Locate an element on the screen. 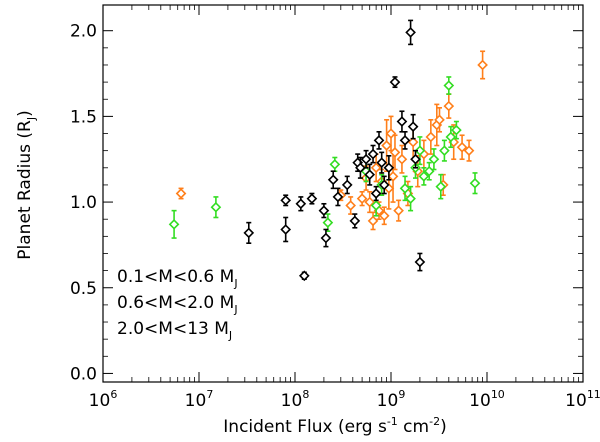  x-tick-label: 10⁸ is located at coordinates (295, 399).